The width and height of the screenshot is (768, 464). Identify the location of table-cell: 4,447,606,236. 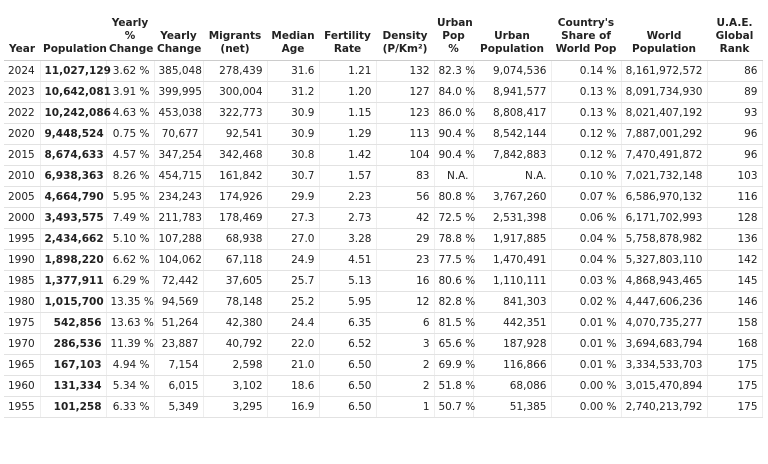
(664, 302).